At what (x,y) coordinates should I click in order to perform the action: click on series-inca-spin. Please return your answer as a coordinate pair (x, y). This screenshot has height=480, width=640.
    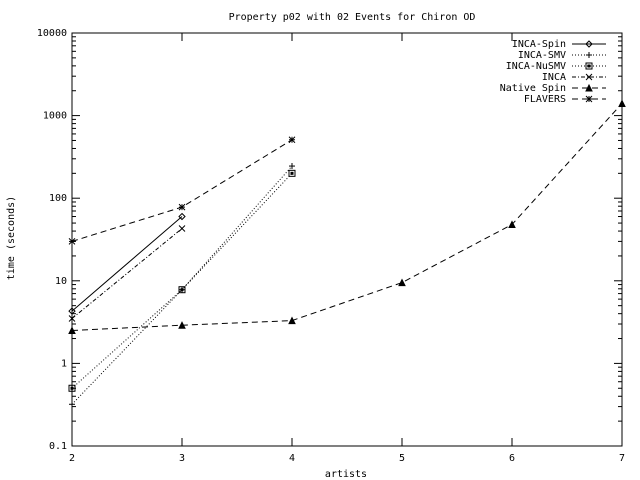
    Looking at the image, I should click on (127, 263).